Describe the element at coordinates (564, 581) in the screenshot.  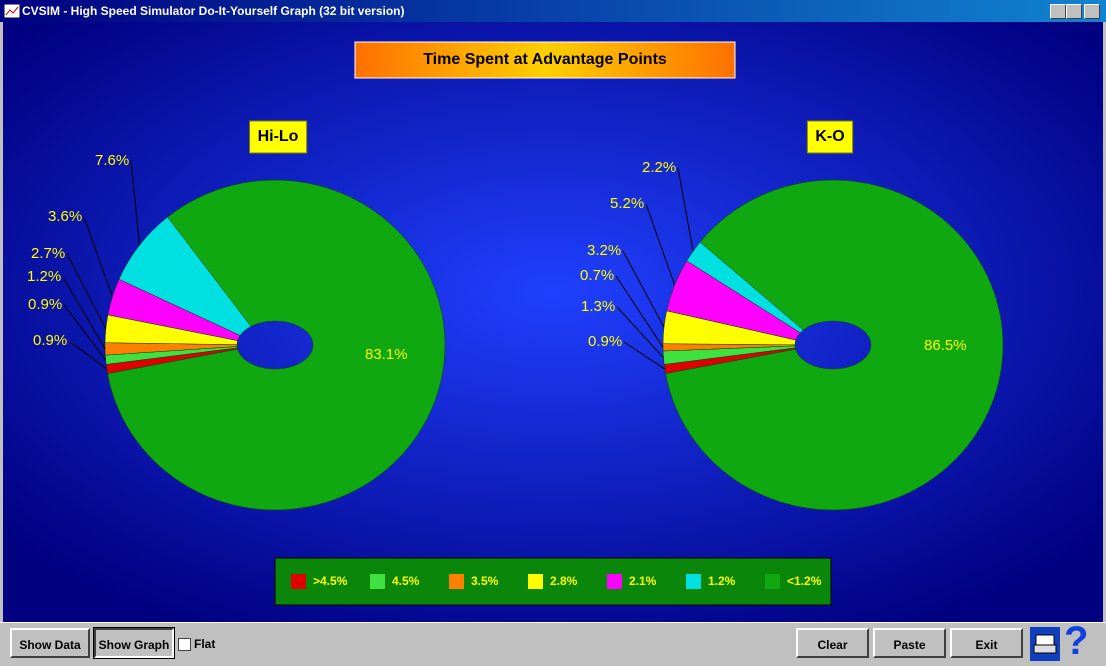
I see `legend-label: 2.8%` at that location.